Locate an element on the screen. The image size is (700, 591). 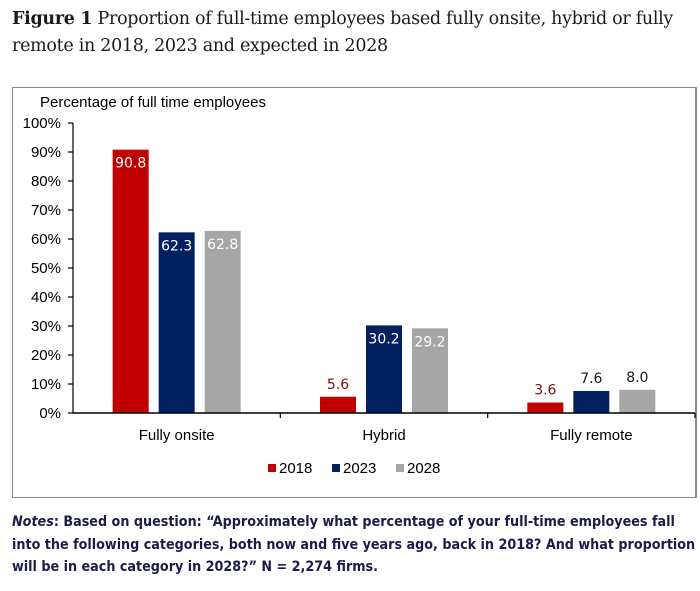
y-tick-label: 10% is located at coordinates (46, 384).